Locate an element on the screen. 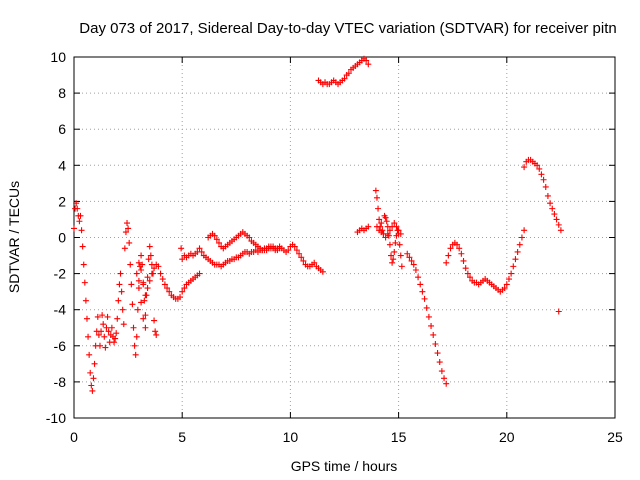  y-tick-label: 10 is located at coordinates (58, 57).